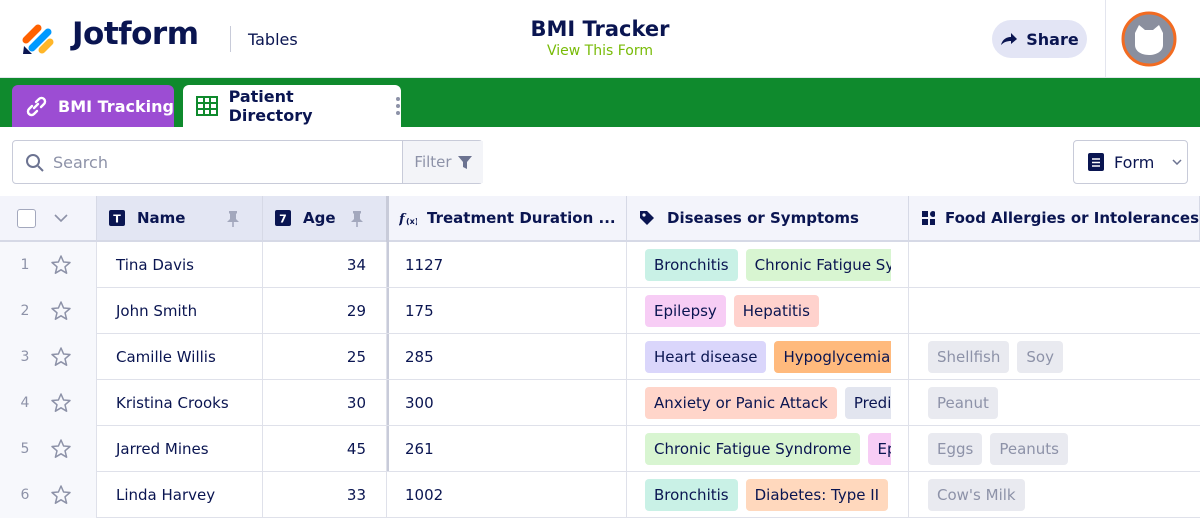 This screenshot has width=1200, height=520. Describe the element at coordinates (356, 311) in the screenshot. I see `age: 29` at that location.